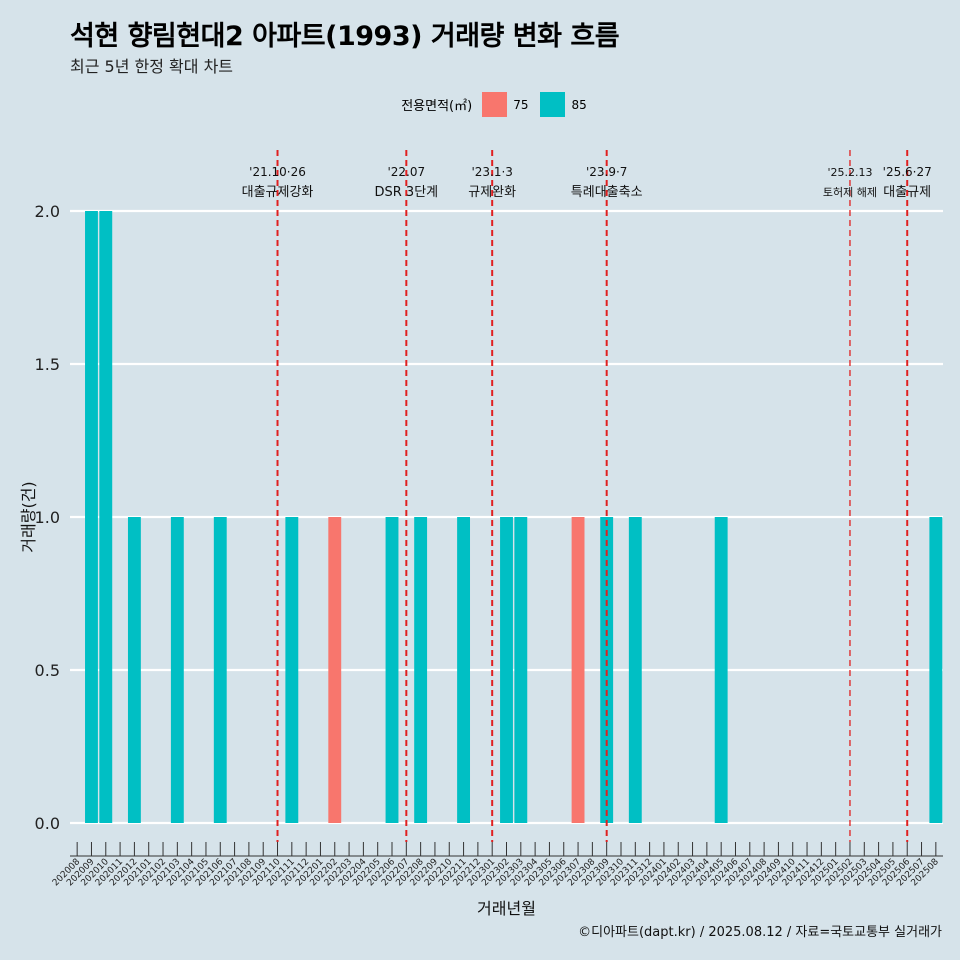  What do you see at coordinates (47, 517) in the screenshot?
I see `y-tick-label: 1.0` at bounding box center [47, 517].